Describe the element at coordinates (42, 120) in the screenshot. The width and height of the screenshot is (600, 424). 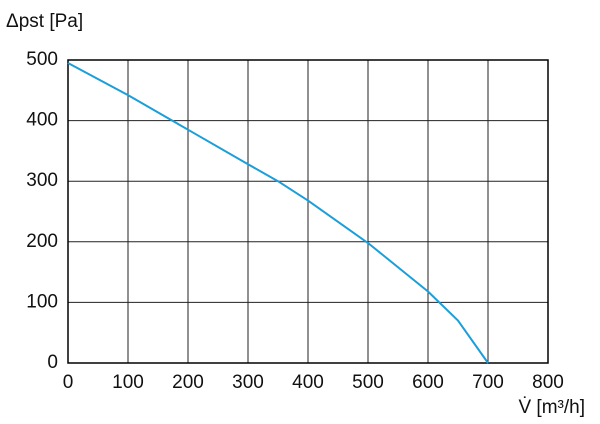
I see `y-tick-label: 400` at that location.